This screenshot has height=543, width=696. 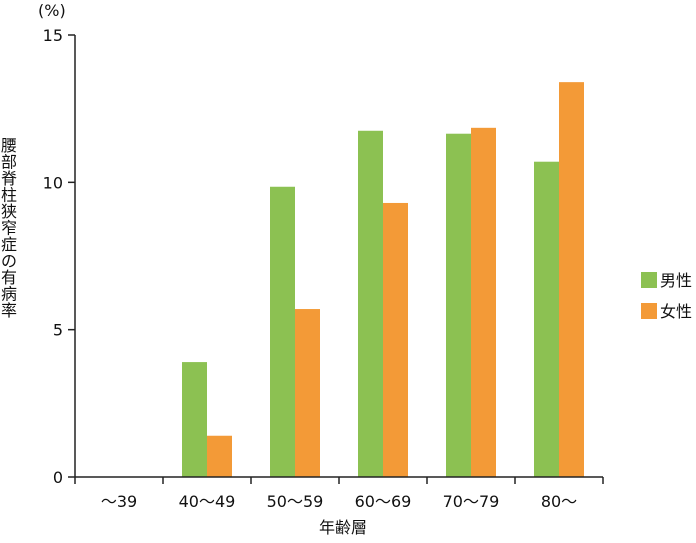 What do you see at coordinates (58, 477) in the screenshot?
I see `y-tick-label: 0` at bounding box center [58, 477].